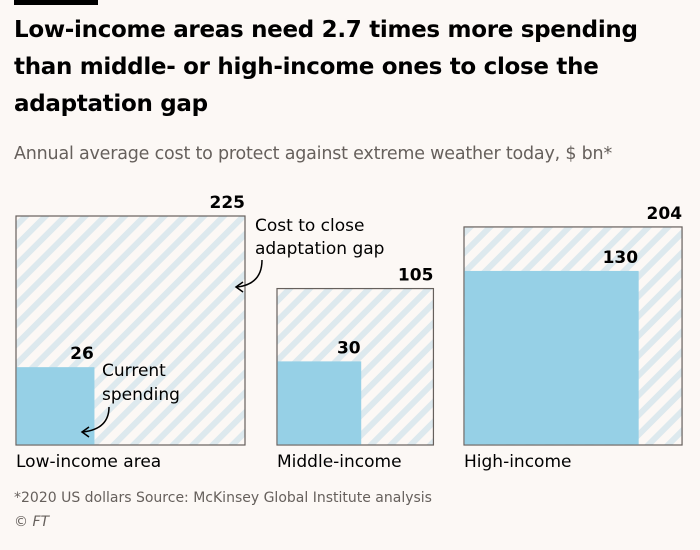 The image size is (700, 550). I want to click on category-label: Middle-income, so click(339, 462).